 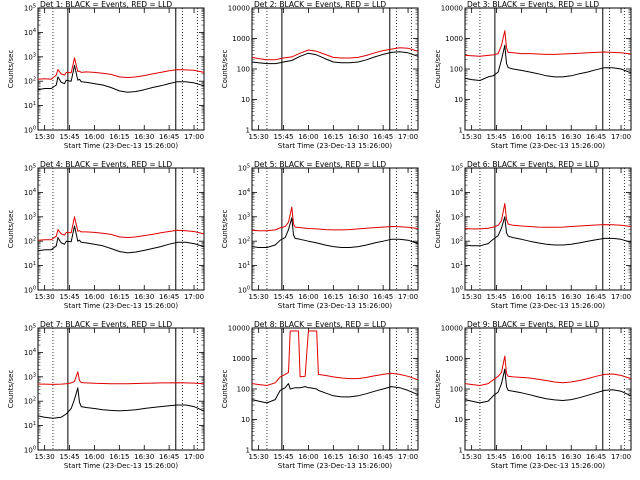 What do you see at coordinates (320, 324) in the screenshot?
I see `chart-title: Det 8: BLACK = Events, RED = LLD` at bounding box center [320, 324].